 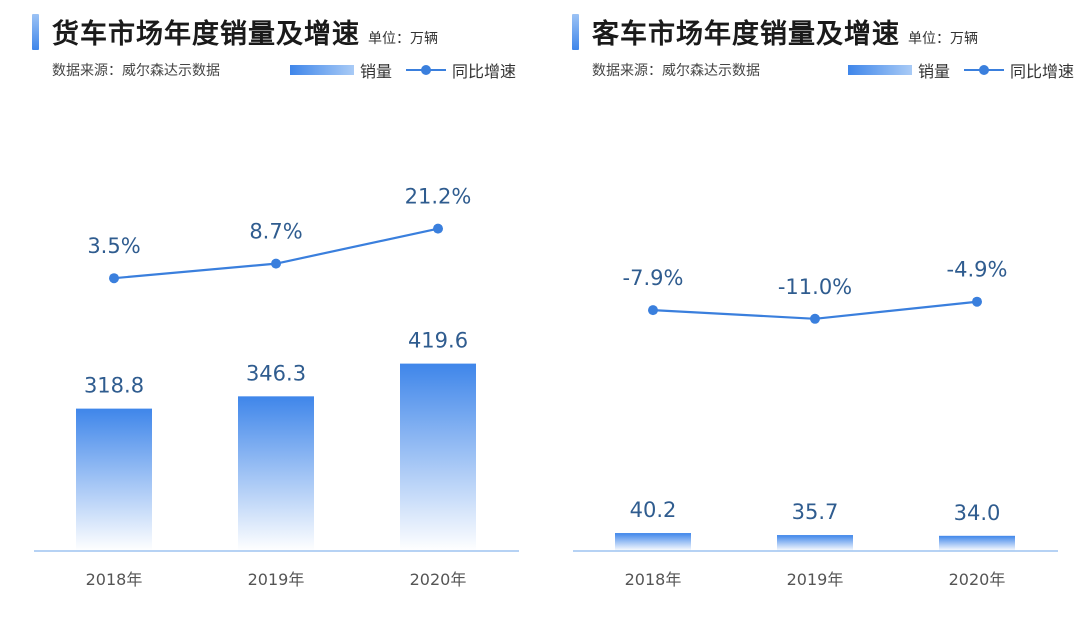 I want to click on bar-value-label-2: 419.6, so click(x=438, y=341).